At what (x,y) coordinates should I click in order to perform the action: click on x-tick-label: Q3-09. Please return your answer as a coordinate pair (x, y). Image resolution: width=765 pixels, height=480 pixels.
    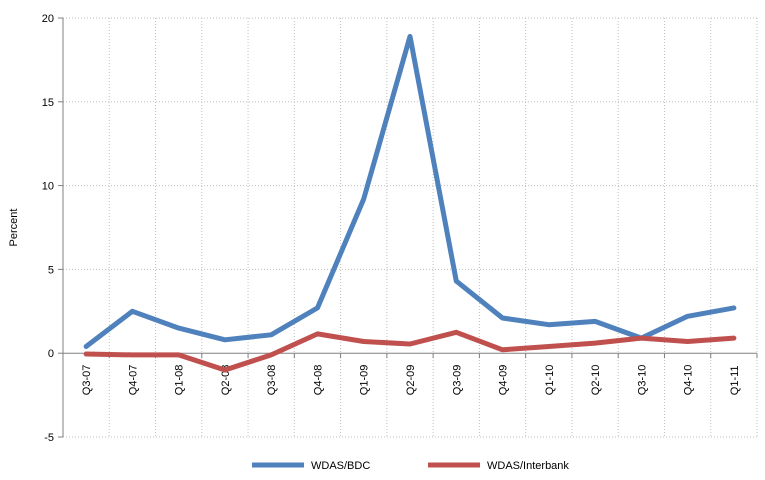
    Looking at the image, I should click on (457, 380).